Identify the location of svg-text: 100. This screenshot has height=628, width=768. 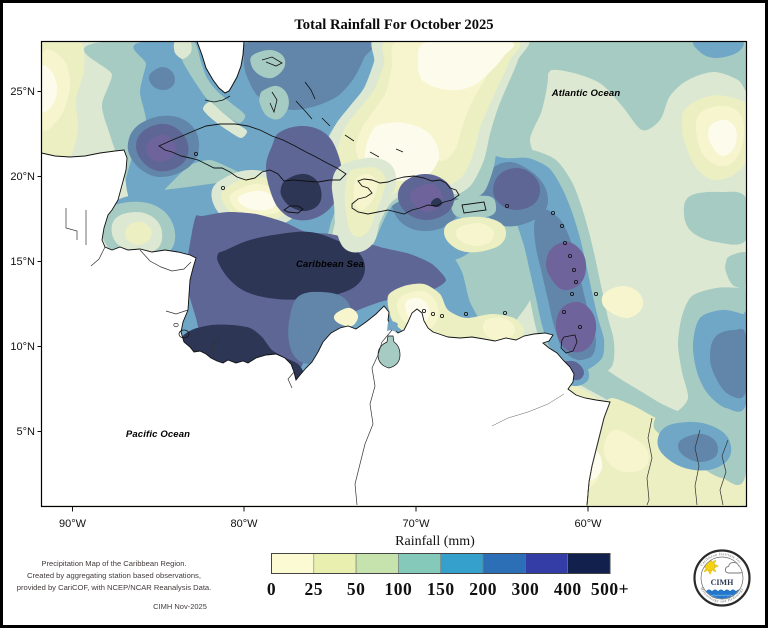
(399, 589).